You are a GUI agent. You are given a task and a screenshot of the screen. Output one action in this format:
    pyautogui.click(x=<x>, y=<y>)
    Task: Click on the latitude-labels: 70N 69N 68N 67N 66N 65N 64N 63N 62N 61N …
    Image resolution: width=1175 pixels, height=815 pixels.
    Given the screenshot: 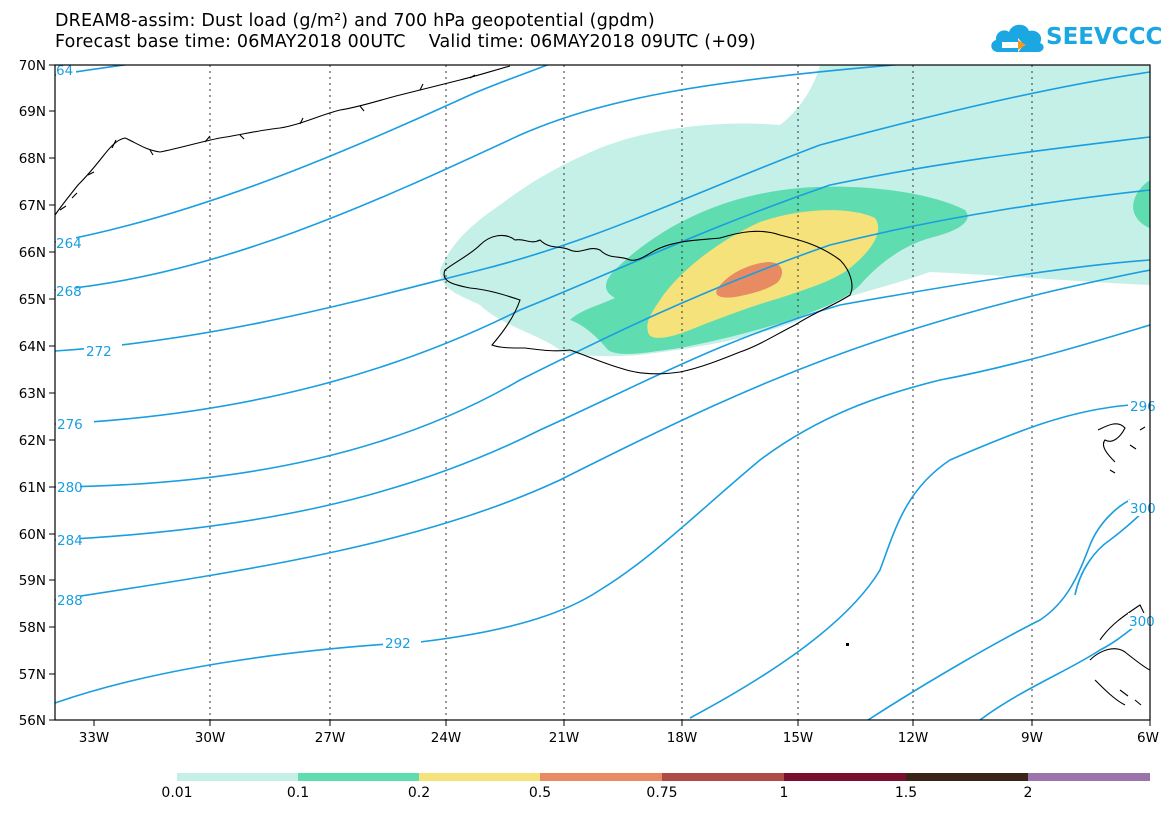 What is the action you would take?
    pyautogui.click(x=32, y=393)
    